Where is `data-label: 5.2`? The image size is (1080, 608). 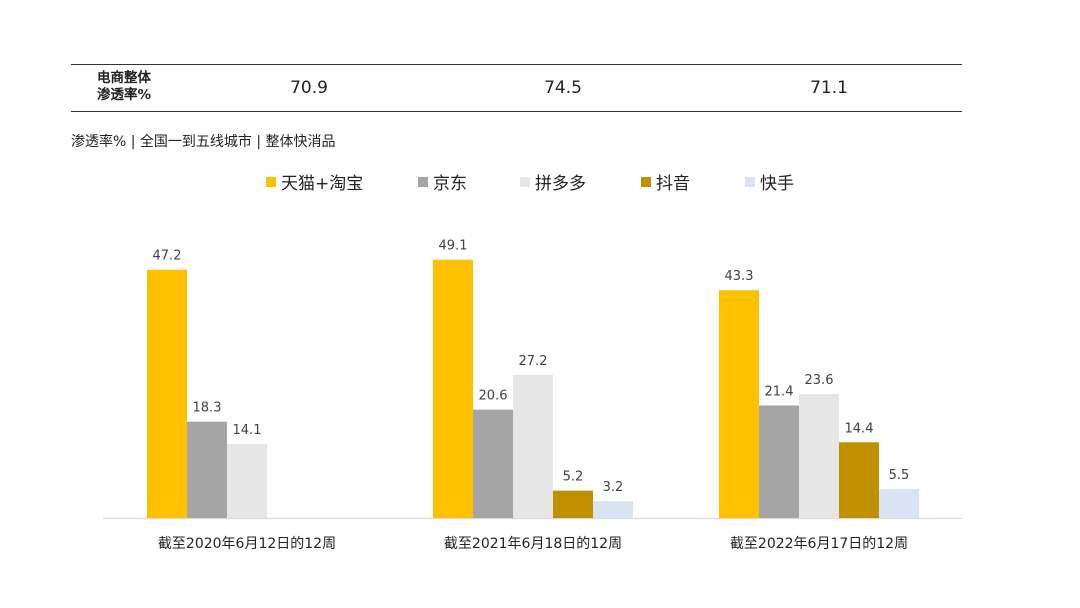
data-label: 5.2 is located at coordinates (573, 477).